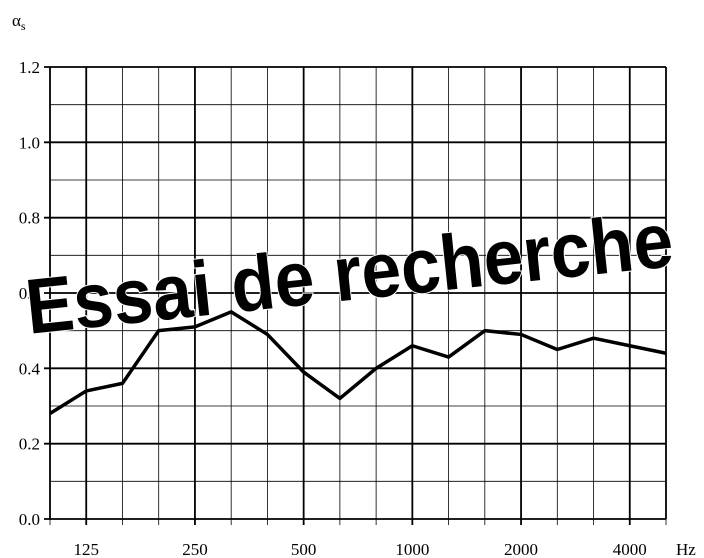 The width and height of the screenshot is (704, 558). Describe the element at coordinates (86, 549) in the screenshot. I see `x-tick-label: 125` at that location.